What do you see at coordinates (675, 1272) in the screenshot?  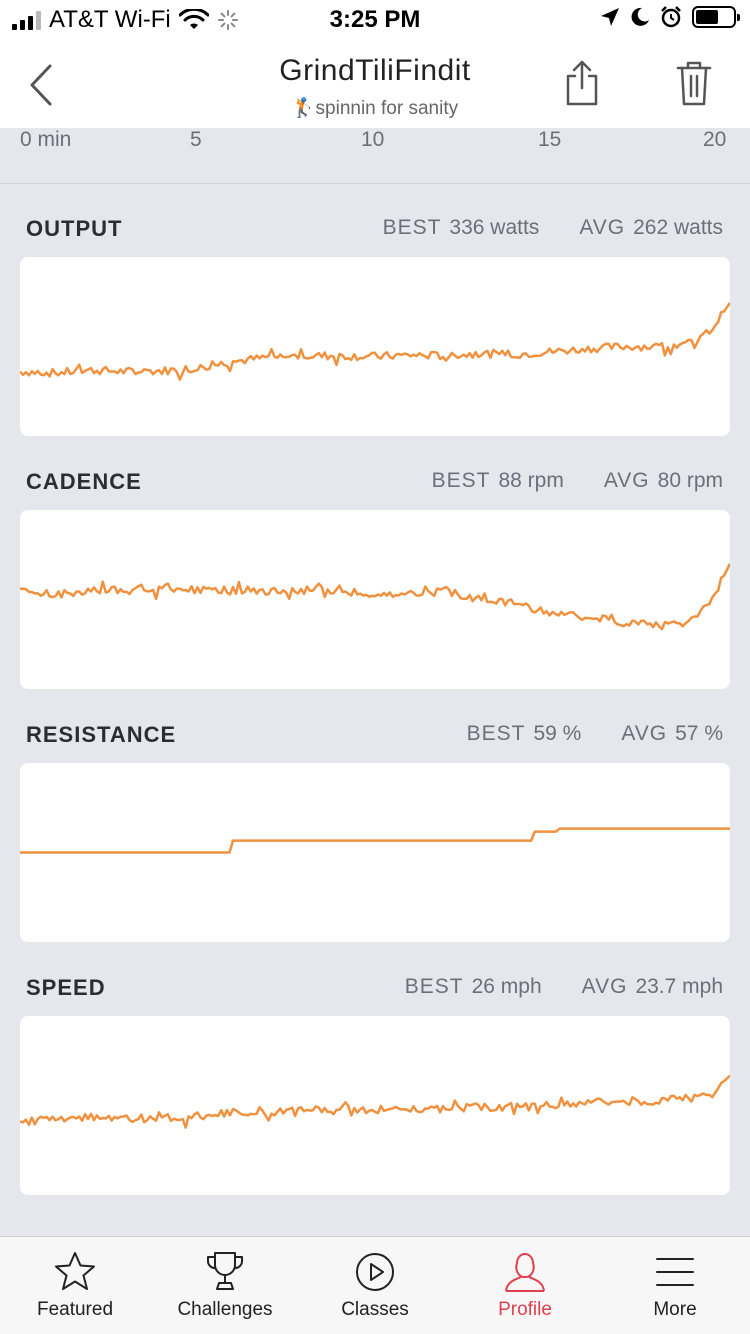 I see `menu-icon` at bounding box center [675, 1272].